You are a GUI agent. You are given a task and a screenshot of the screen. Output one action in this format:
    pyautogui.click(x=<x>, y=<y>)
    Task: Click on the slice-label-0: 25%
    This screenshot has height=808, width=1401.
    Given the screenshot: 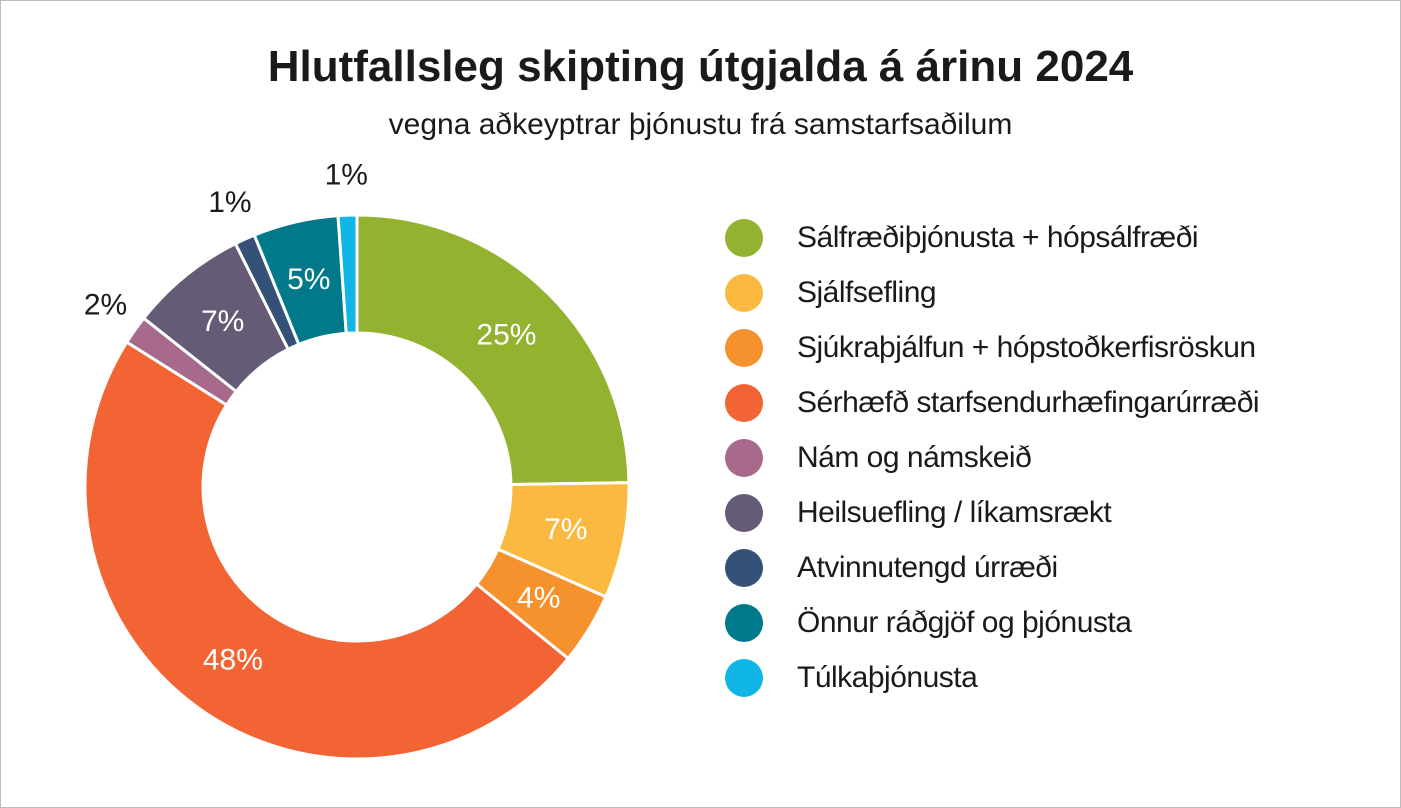 What is the action you would take?
    pyautogui.click(x=506, y=335)
    